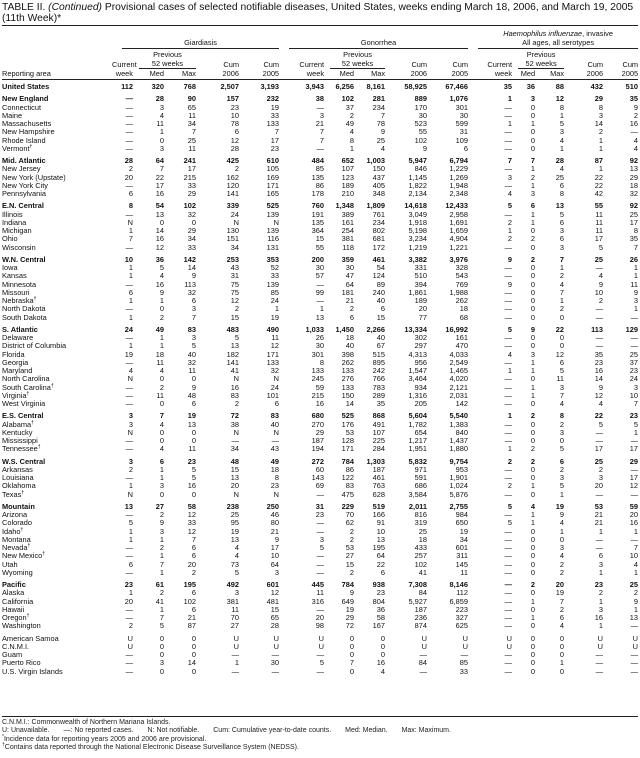 The height and width of the screenshot is (758, 640). Describe the element at coordinates (18, 337) in the screenshot. I see `area-name: Delaware` at that location.